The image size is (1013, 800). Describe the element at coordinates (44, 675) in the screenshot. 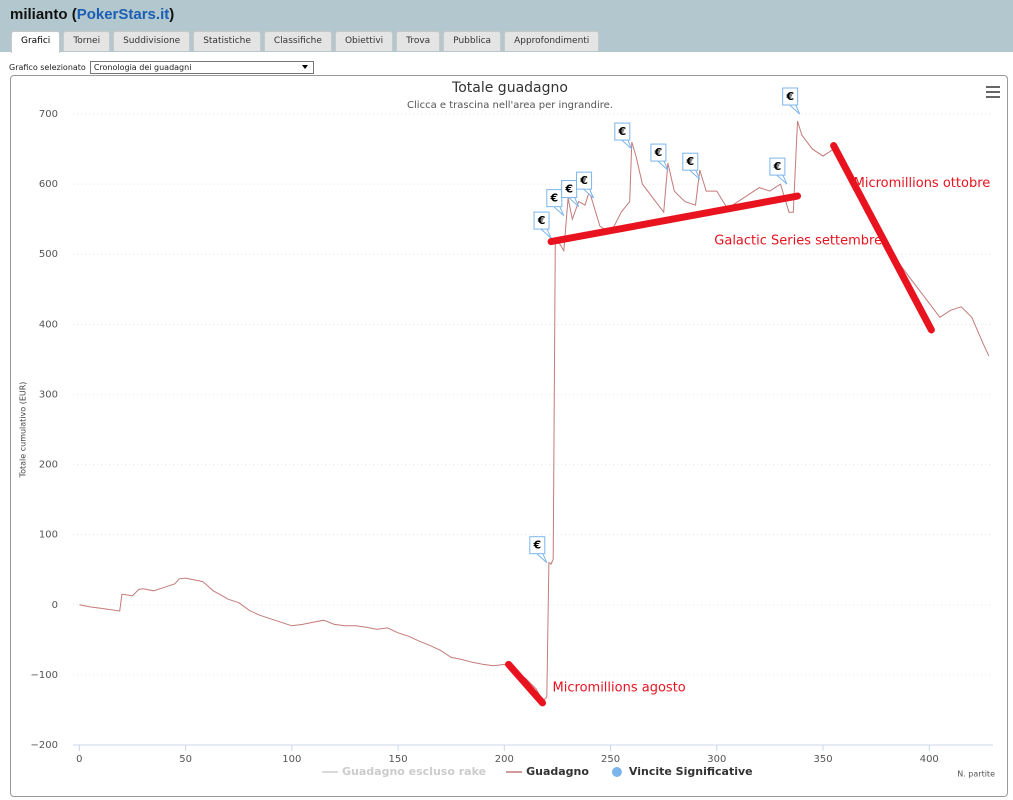

I see `y-tick-label: −100` at that location.